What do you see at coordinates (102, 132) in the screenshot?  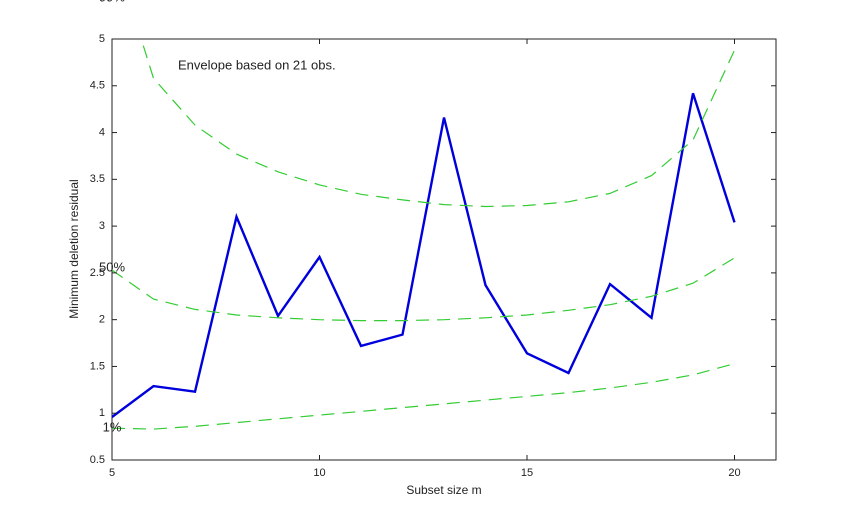 I see `y-tick-label: 4` at bounding box center [102, 132].